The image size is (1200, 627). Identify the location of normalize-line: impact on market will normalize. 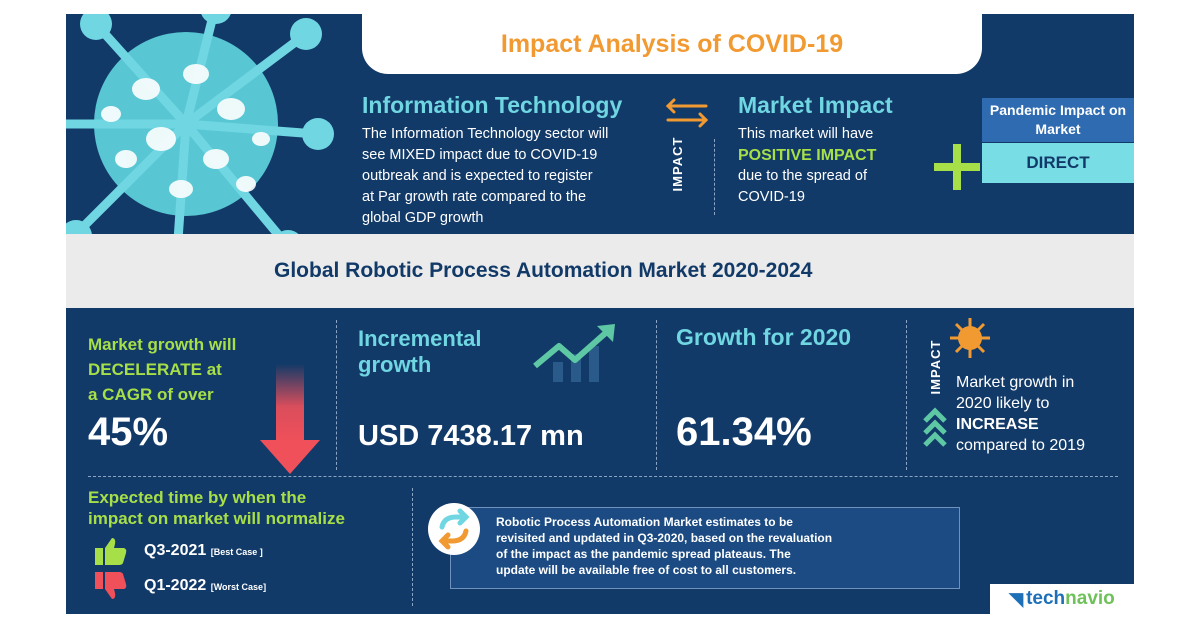
(216, 518).